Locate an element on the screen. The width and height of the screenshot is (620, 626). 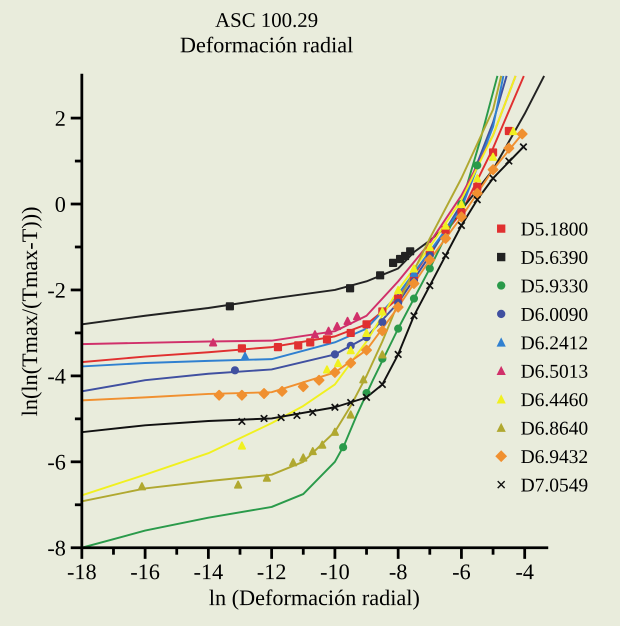
y-tick-label: -2 is located at coordinates (56, 290).